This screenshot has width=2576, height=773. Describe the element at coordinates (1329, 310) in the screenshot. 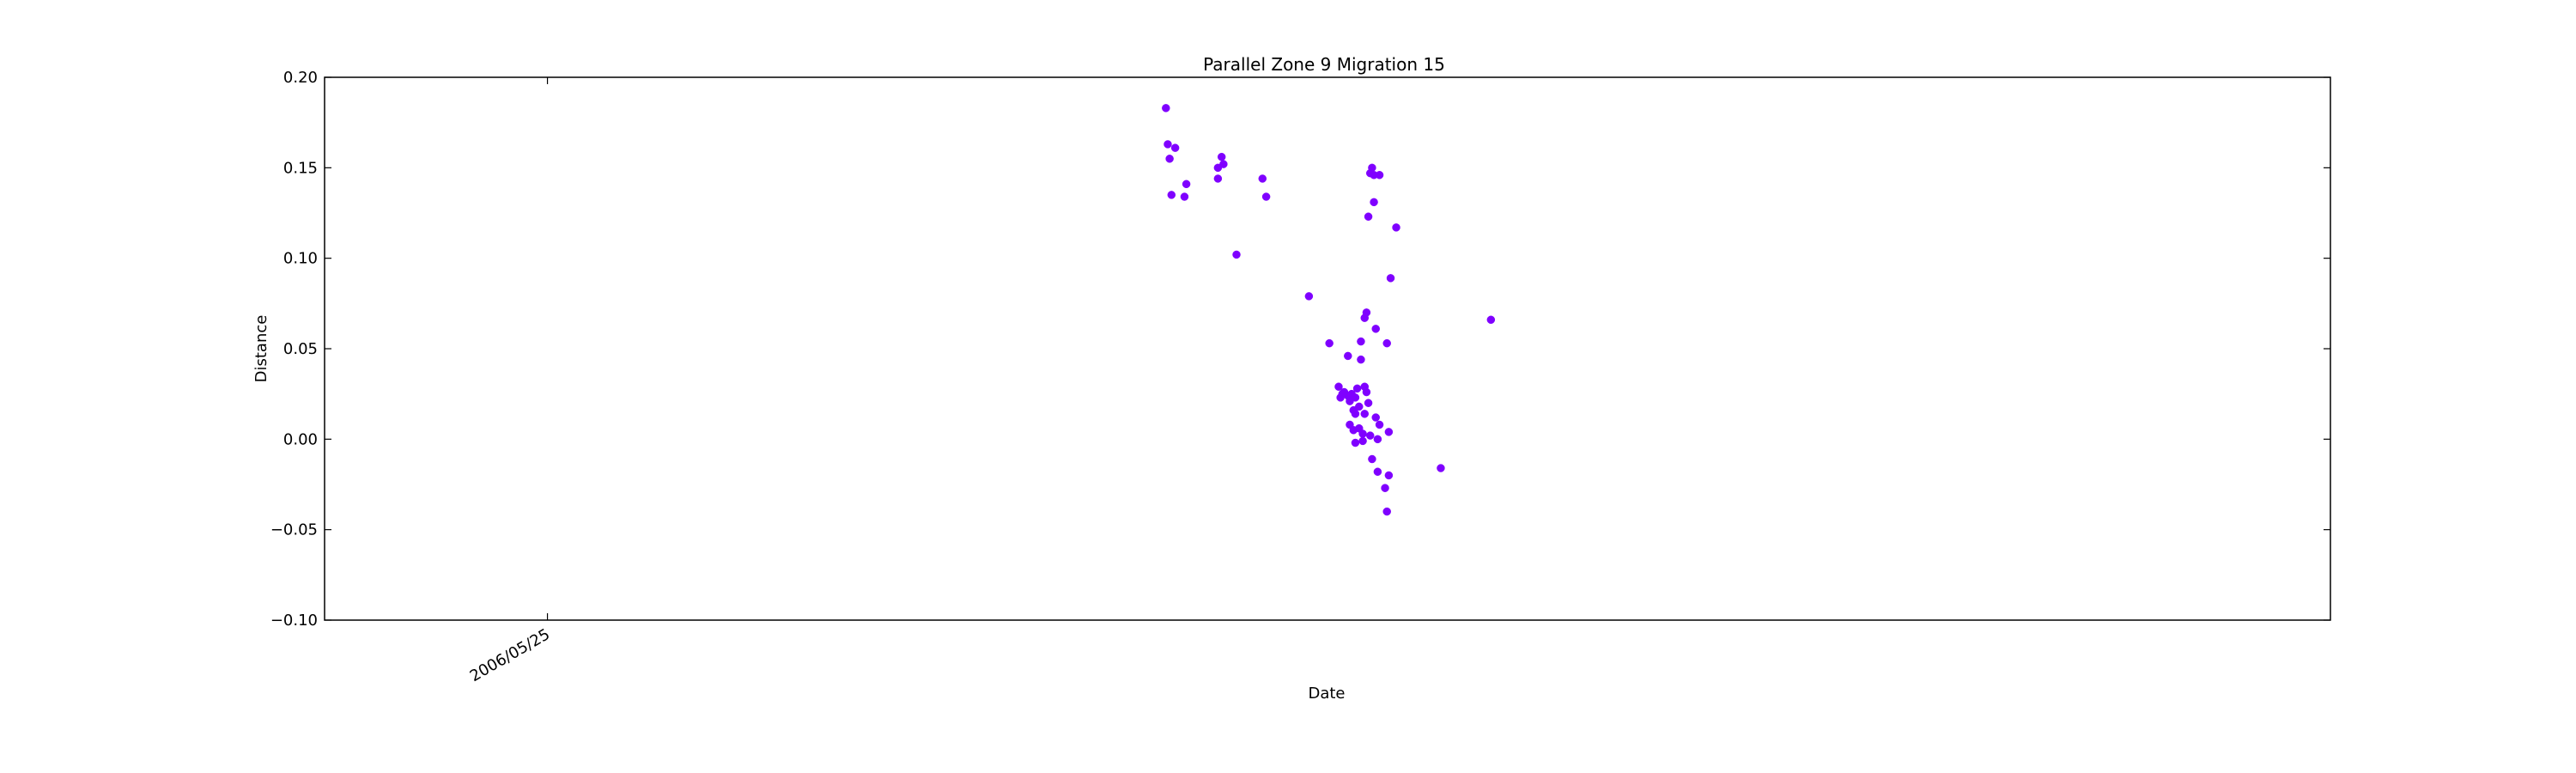

I see `data-points` at that location.